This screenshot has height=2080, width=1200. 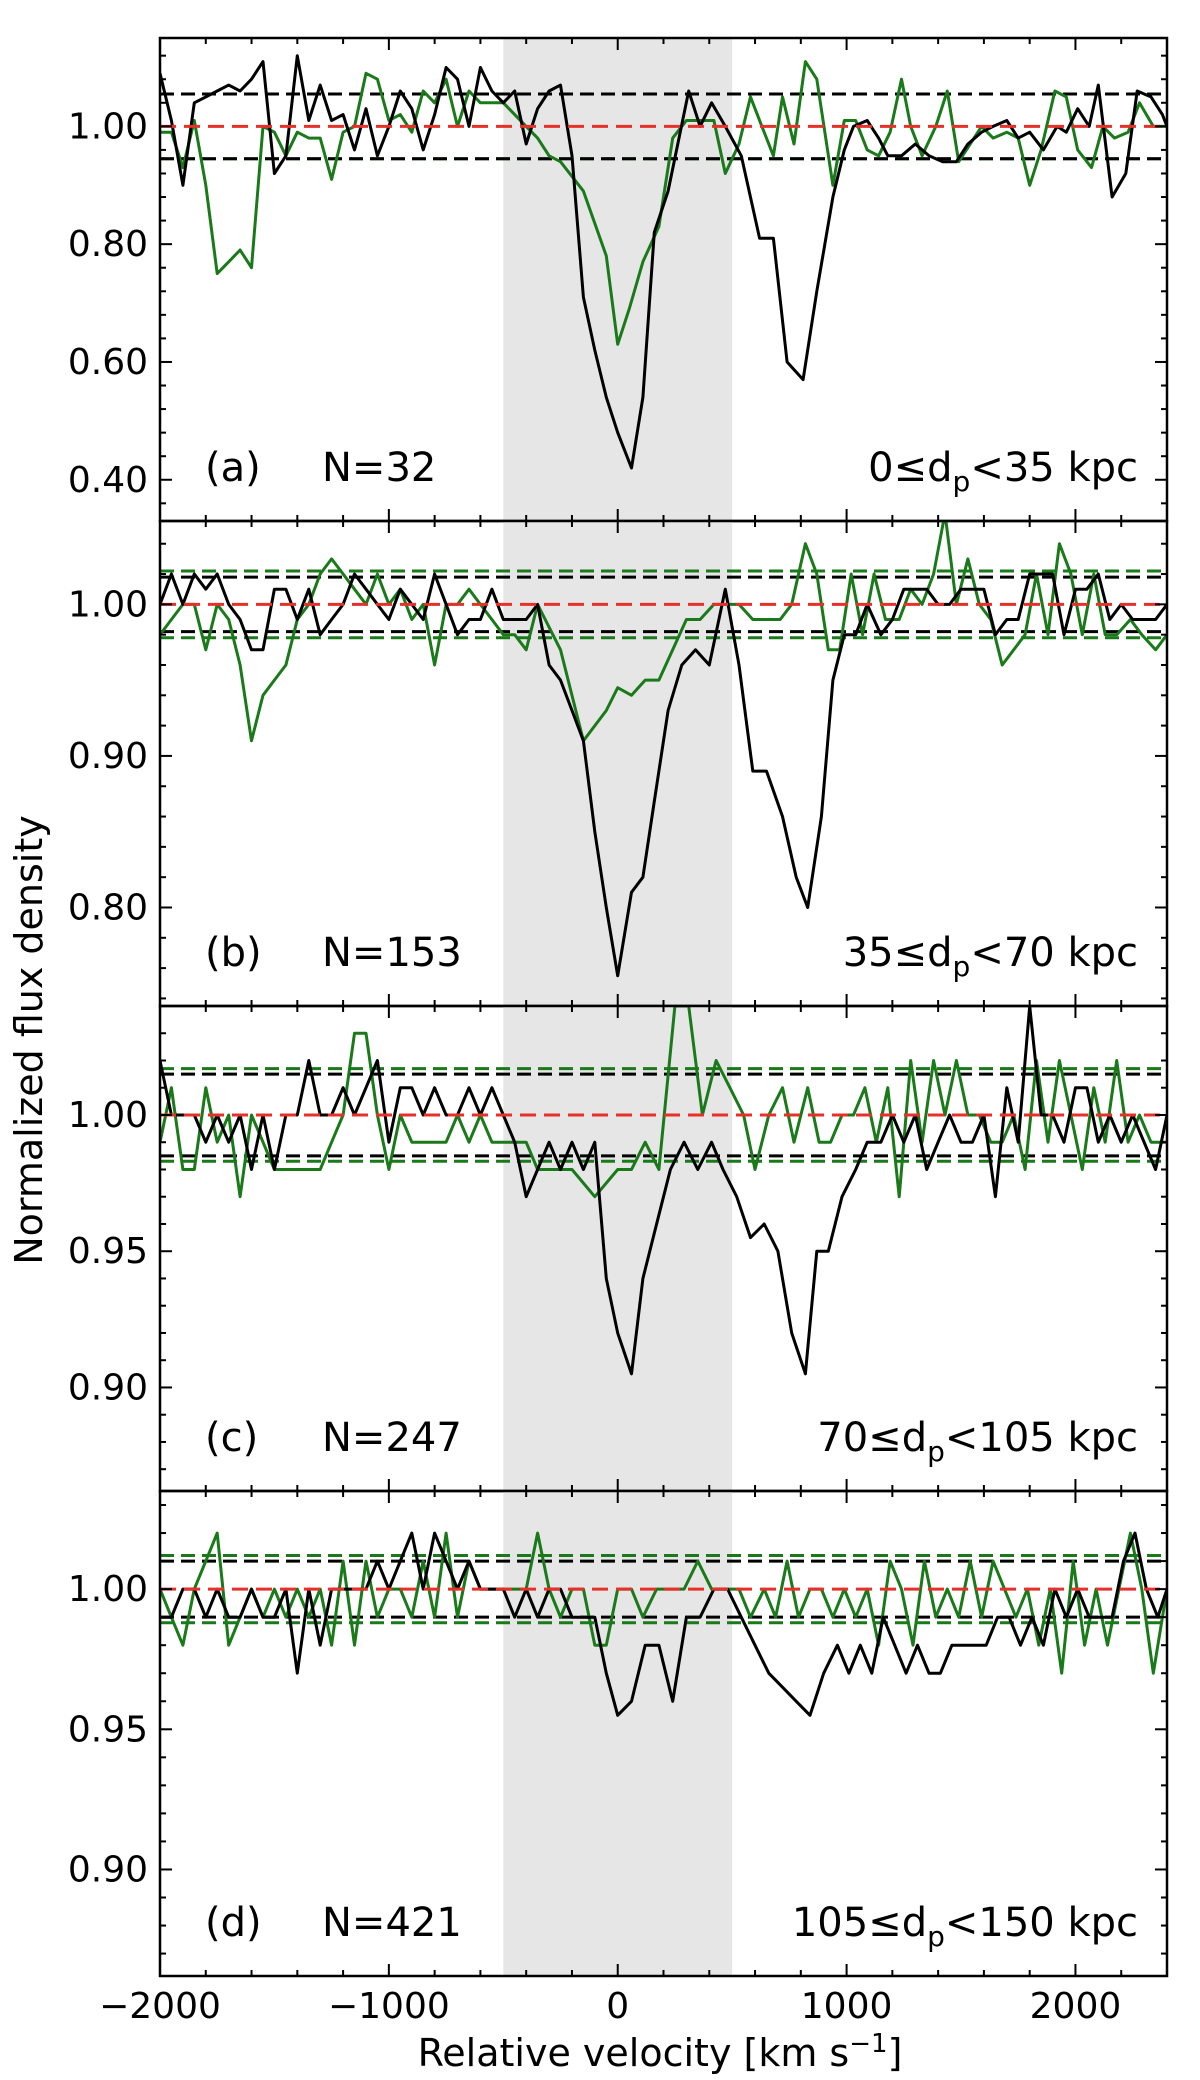 What do you see at coordinates (634, 2053) in the screenshot?
I see `x-axis-title-main: Relative velocity [km s` at bounding box center [634, 2053].